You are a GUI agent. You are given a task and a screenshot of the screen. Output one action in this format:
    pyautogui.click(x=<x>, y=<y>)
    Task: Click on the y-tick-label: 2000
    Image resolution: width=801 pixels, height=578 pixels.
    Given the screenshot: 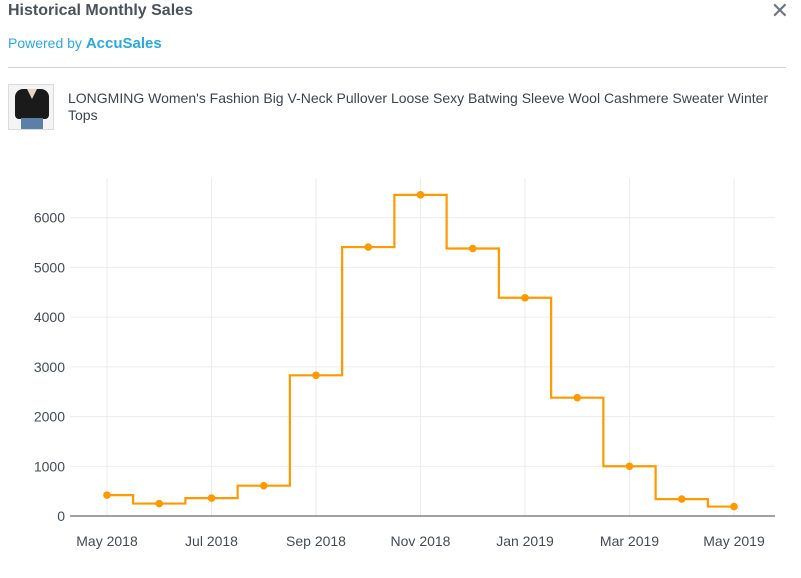 What is the action you would take?
    pyautogui.click(x=49, y=417)
    